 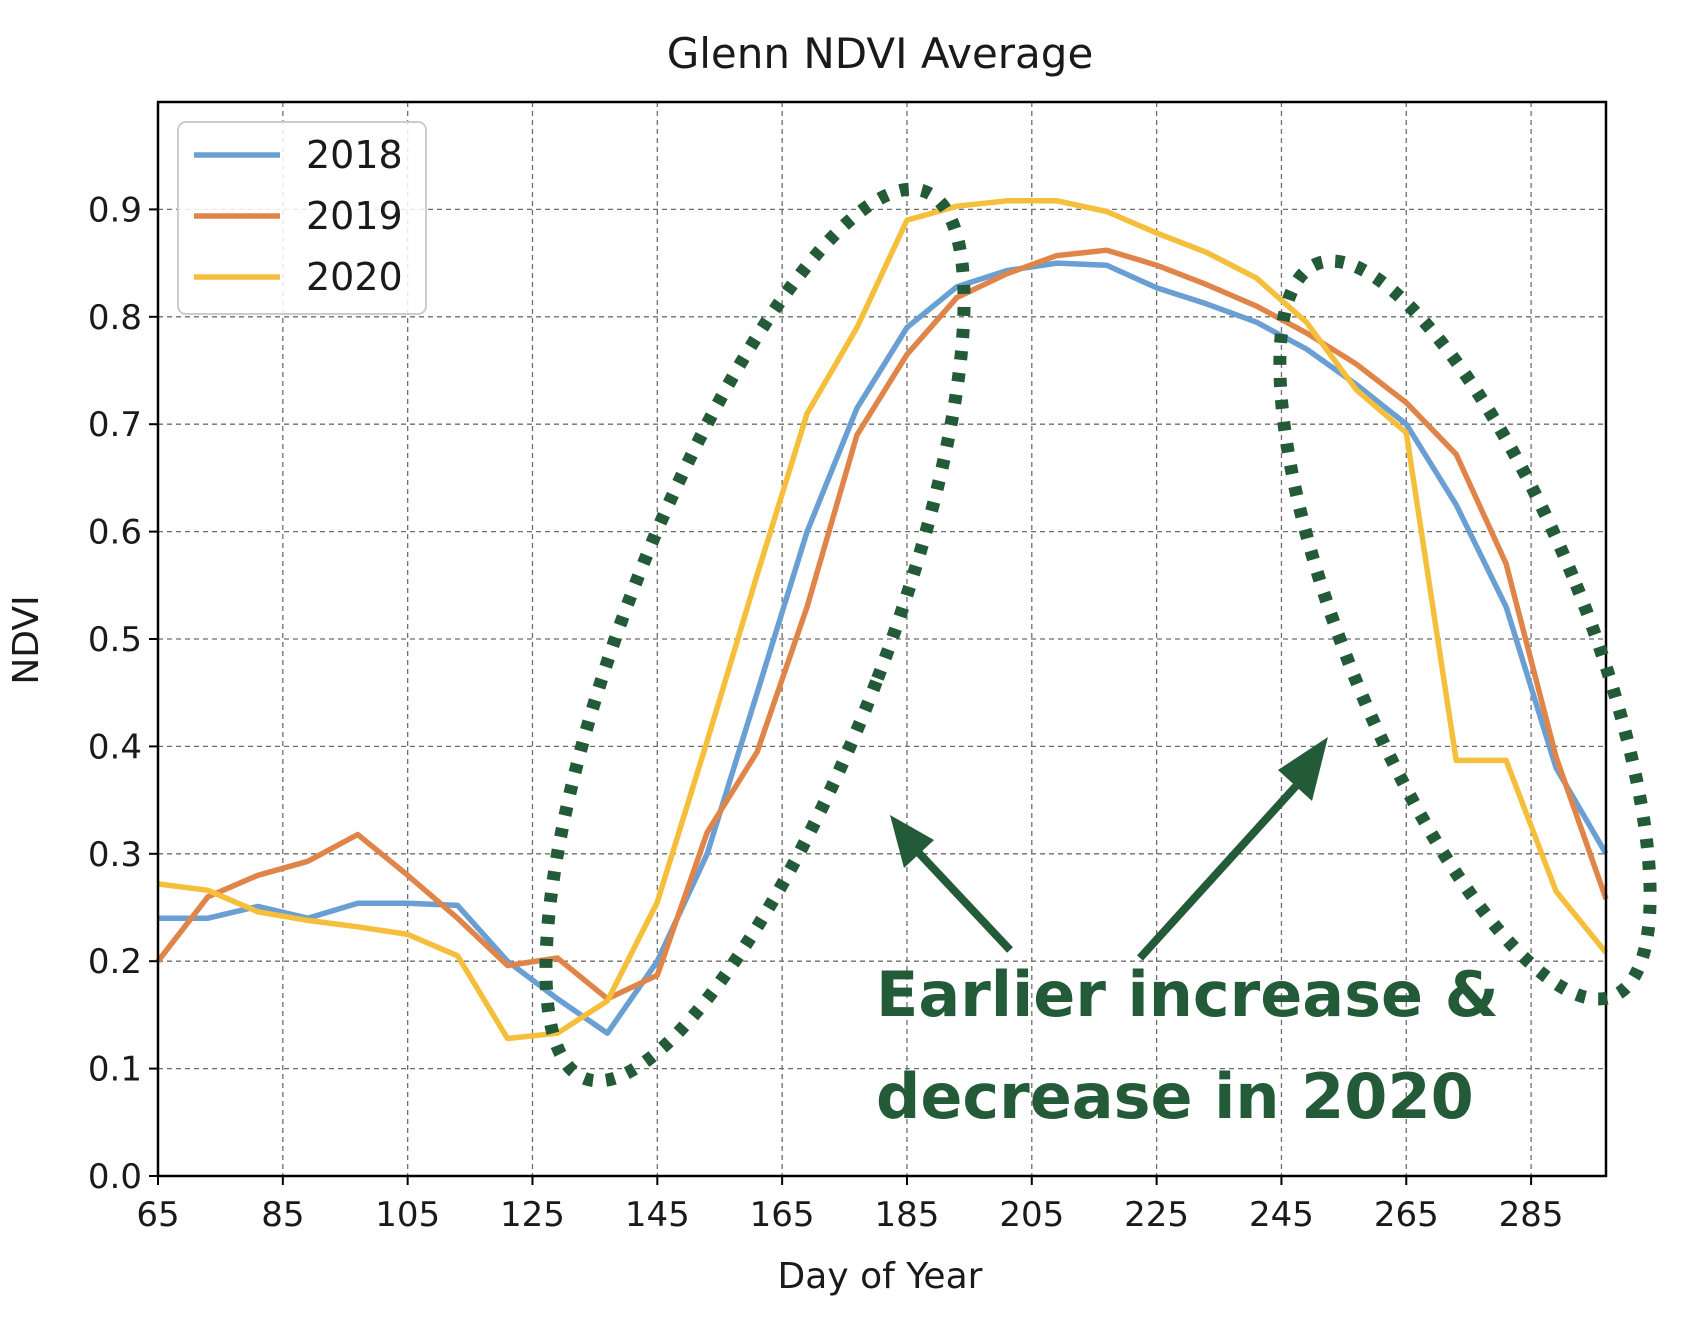 I want to click on y-tick-label: 0.2, so click(x=115, y=962).